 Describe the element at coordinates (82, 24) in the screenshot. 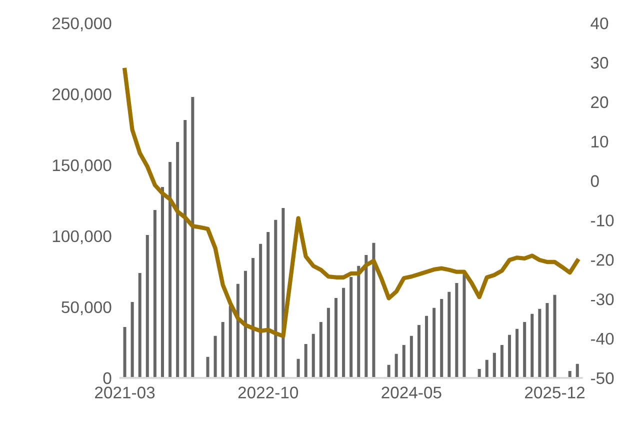

I see `y-tick-label: 250,000` at that location.